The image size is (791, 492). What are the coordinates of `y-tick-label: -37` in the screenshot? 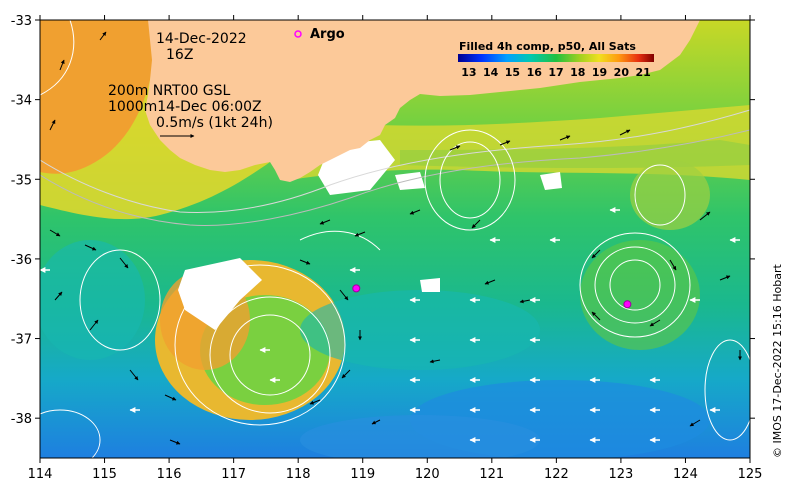 It's located at (21, 340).